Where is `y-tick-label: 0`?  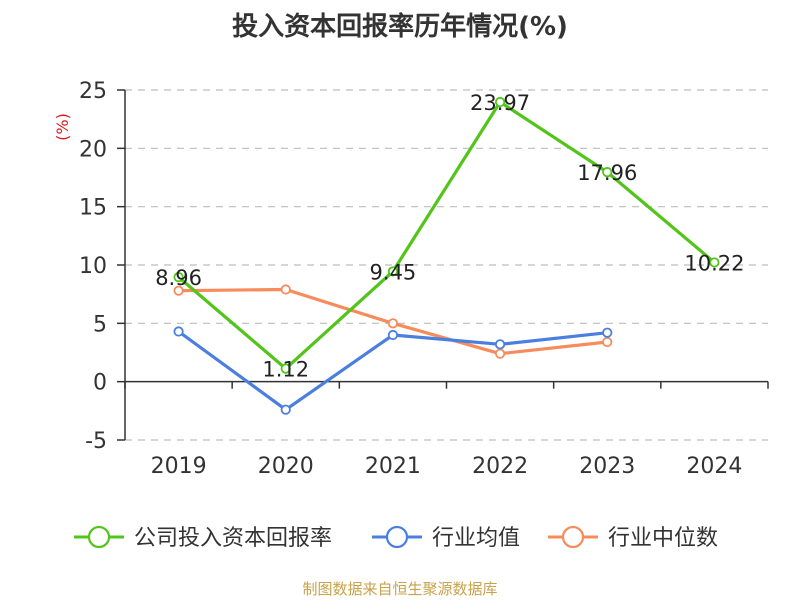
y-tick-label: 0 is located at coordinates (100, 383).